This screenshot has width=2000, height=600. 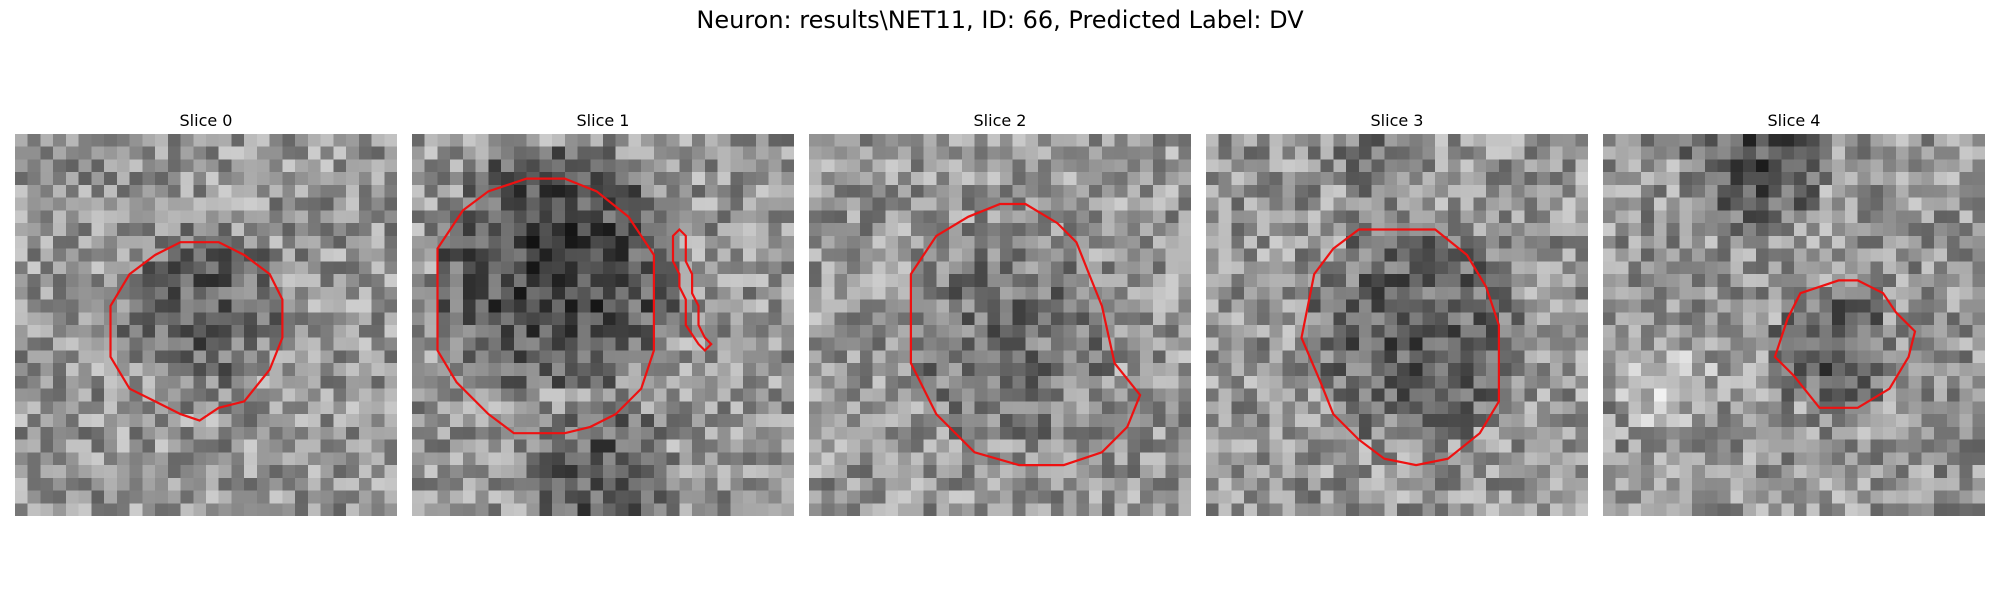 I want to click on slice-panel-4: Slice 4, so click(x=1794, y=313).